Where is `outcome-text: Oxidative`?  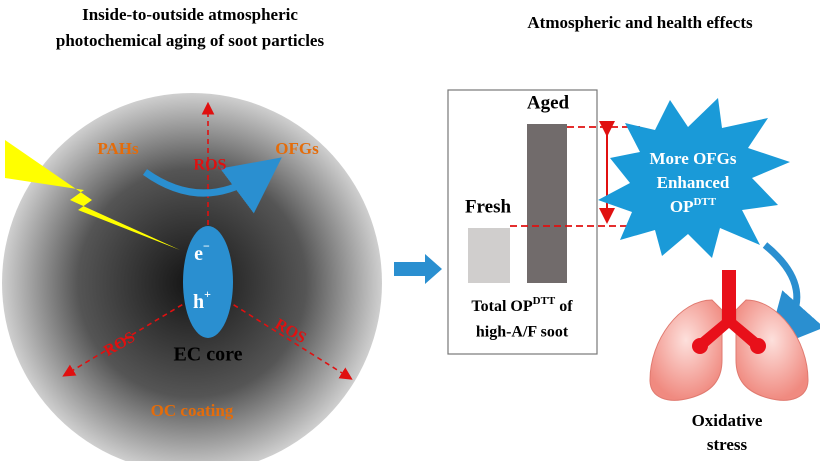 outcome-text: Oxidative is located at coordinates (727, 420).